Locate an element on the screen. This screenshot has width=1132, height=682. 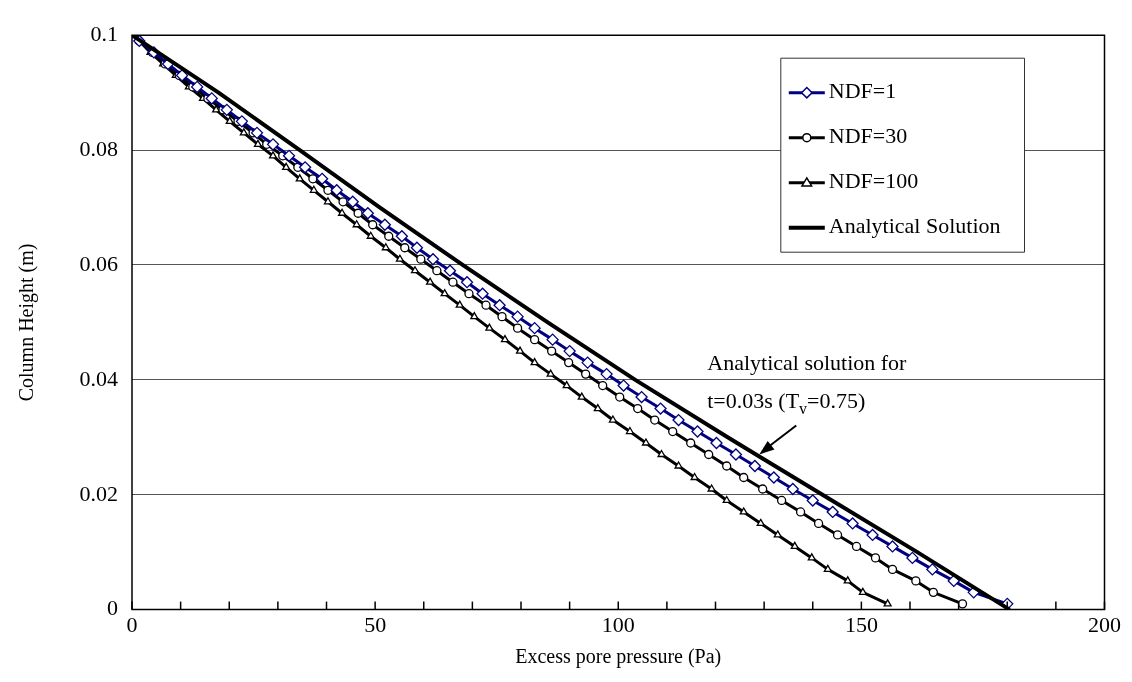
x-tick-label: 150 is located at coordinates (861, 624).